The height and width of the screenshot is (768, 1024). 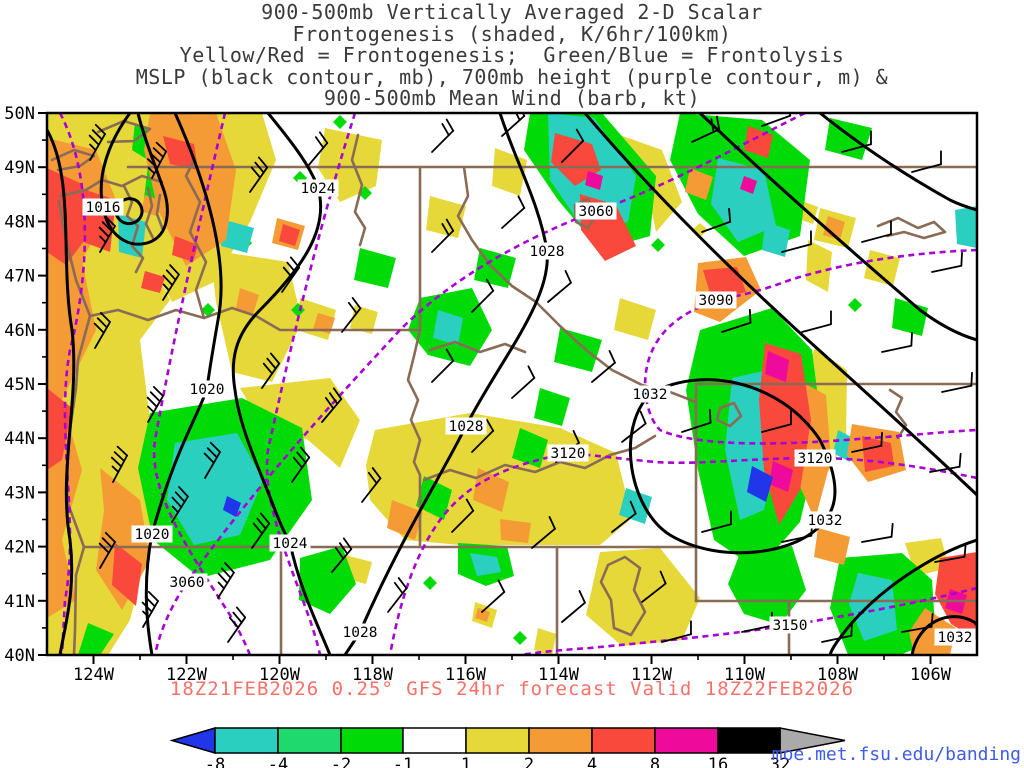 What do you see at coordinates (152, 535) in the screenshot?
I see `contour-label-text: 1020` at bounding box center [152, 535].